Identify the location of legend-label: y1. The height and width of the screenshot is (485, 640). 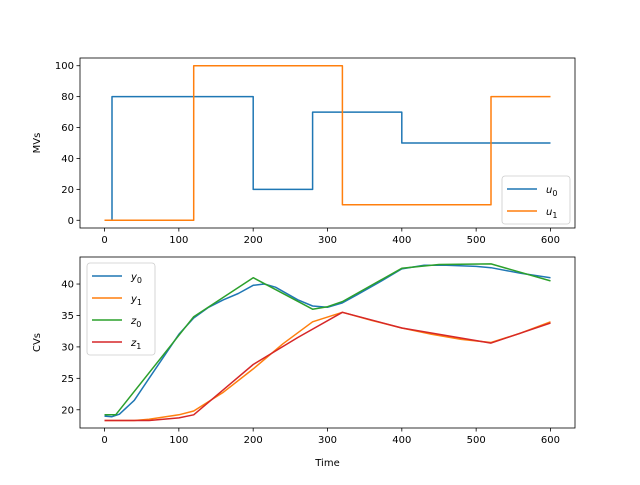
(136, 300).